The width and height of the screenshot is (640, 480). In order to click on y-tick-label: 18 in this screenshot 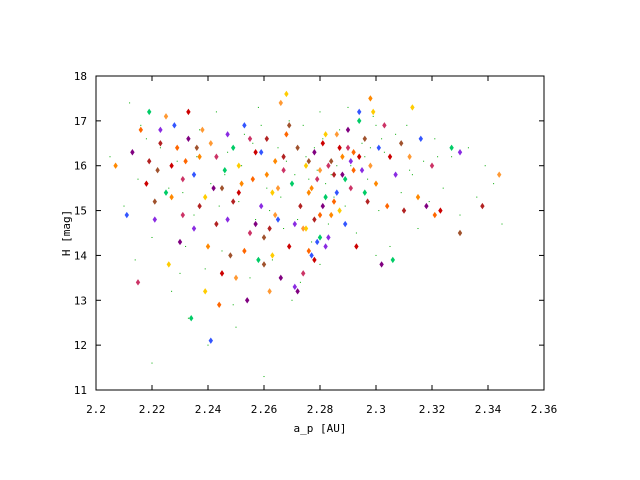, I will do `click(80, 76)`.